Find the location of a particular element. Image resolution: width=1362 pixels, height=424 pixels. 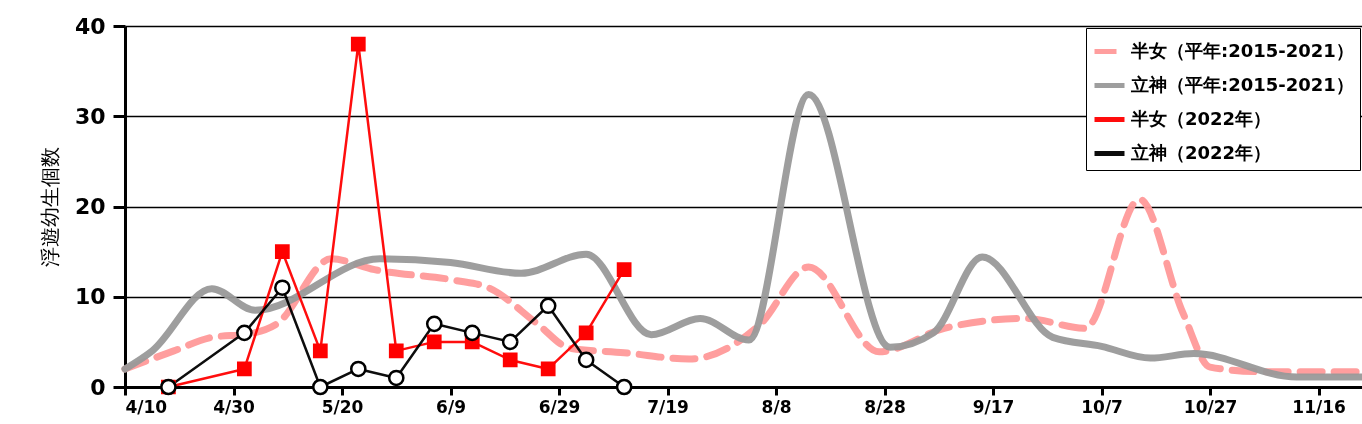

y-tick-label: 10 is located at coordinates (90, 297).